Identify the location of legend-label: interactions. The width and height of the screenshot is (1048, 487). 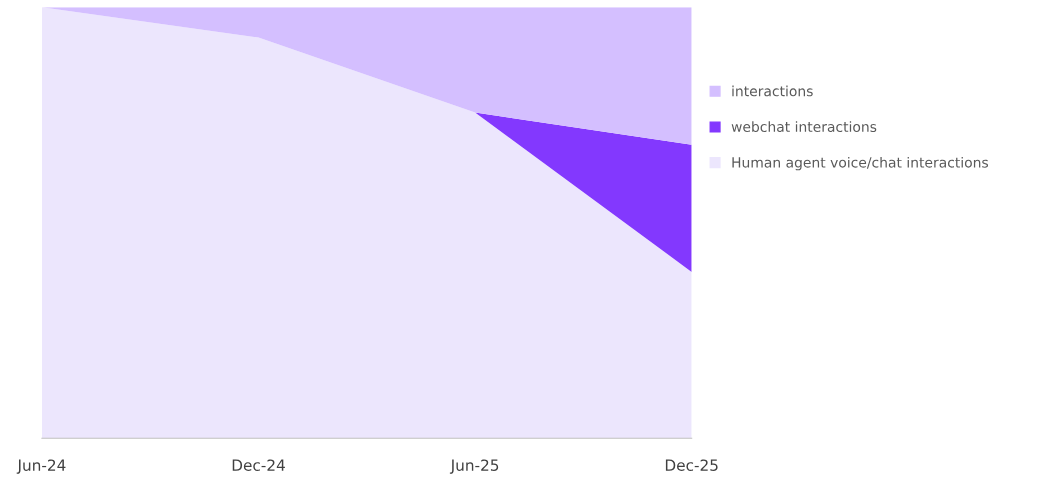
(772, 91).